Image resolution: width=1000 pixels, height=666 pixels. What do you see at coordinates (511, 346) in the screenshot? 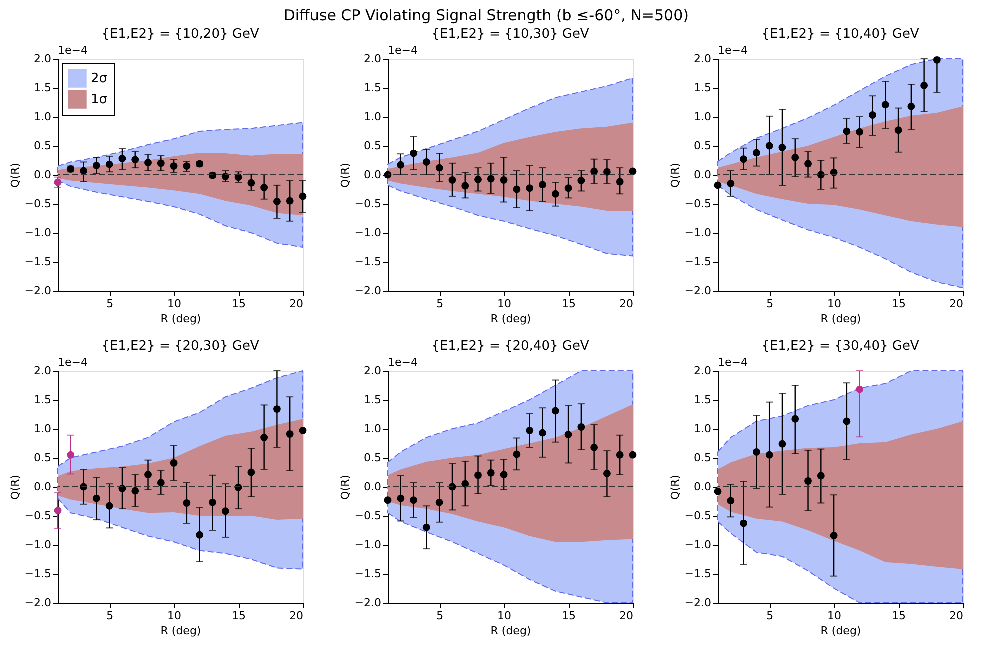
I see `chart-title: {E1,E2} = {20,40} GeV` at bounding box center [511, 346].